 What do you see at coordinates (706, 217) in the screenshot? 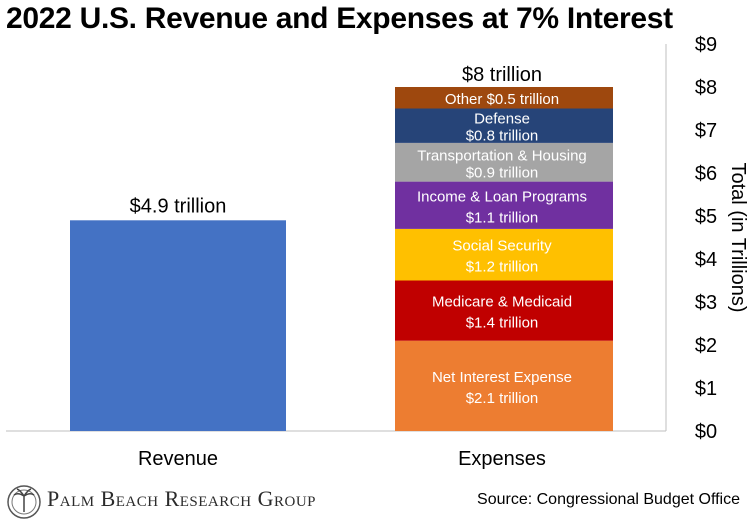
I see `y-tick-label: $5` at bounding box center [706, 217].